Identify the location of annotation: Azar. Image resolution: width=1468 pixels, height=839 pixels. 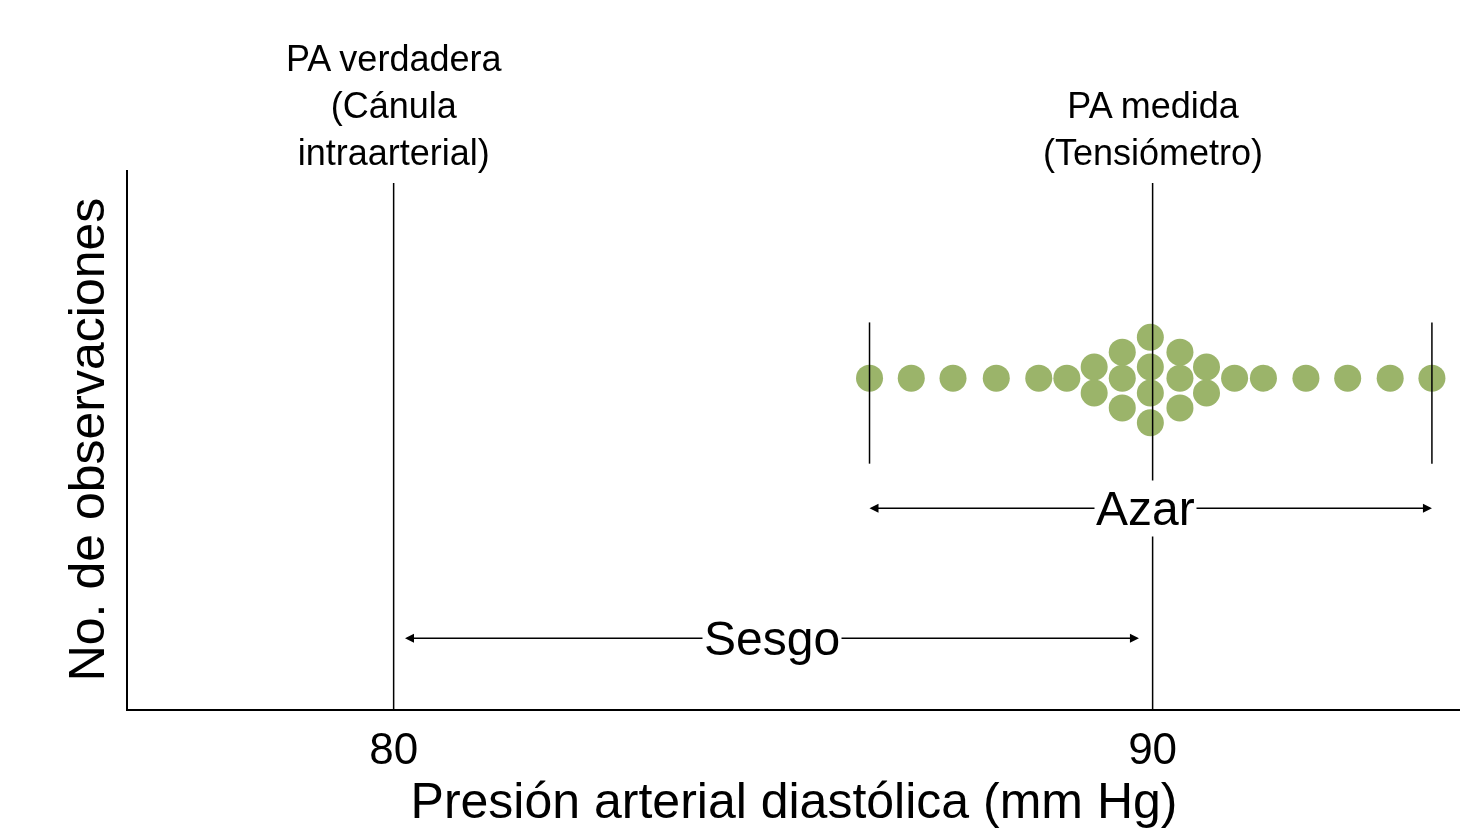
(1145, 508).